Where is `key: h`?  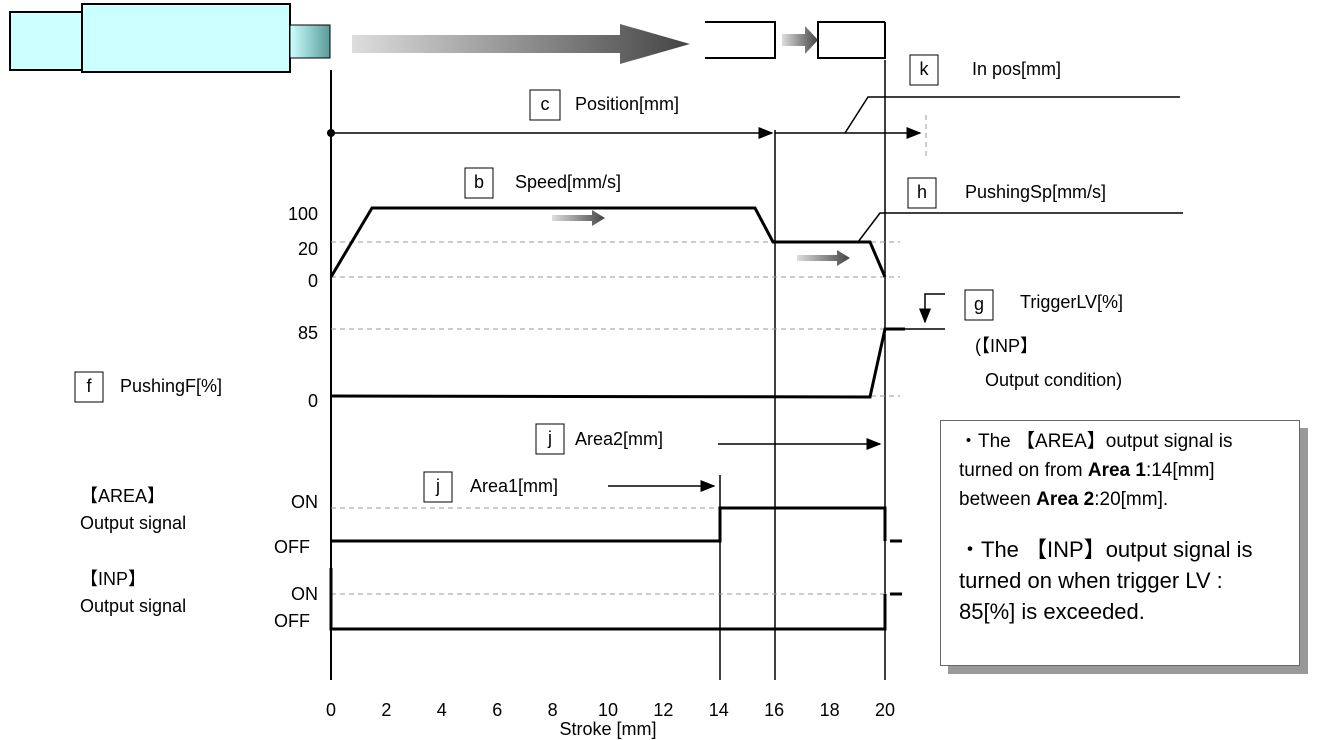 key: h is located at coordinates (922, 192).